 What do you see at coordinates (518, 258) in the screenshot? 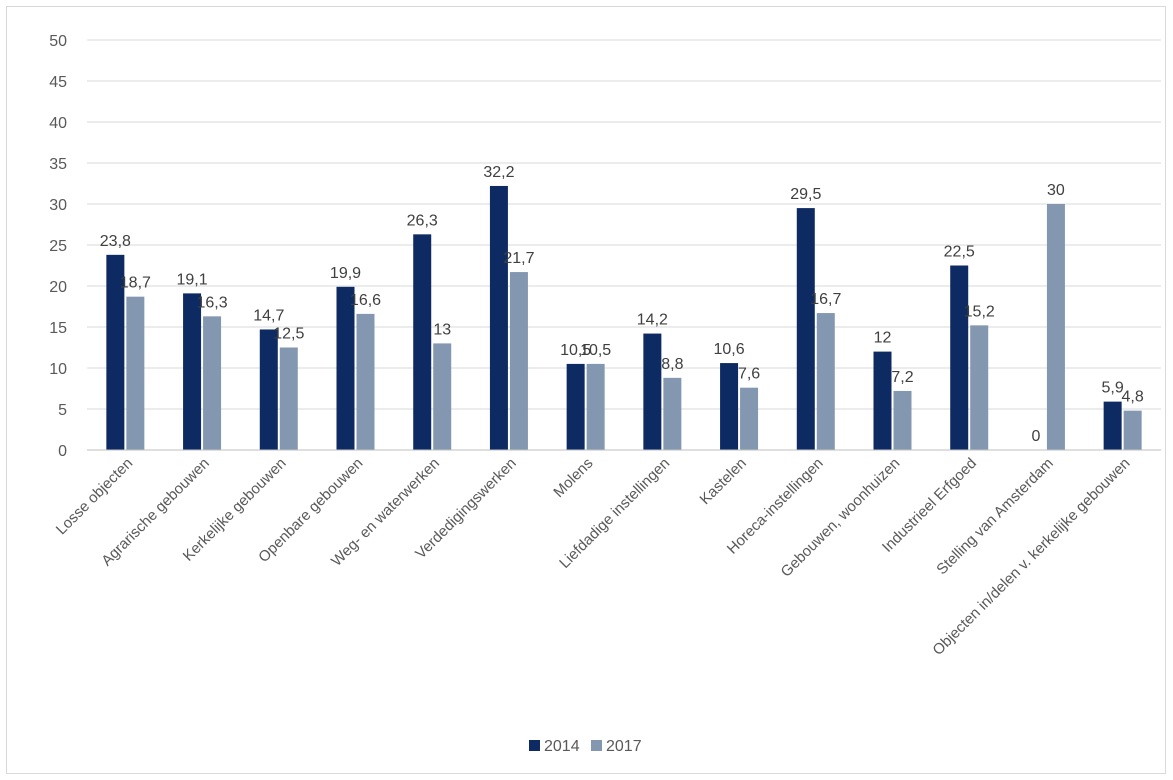
I see `data-label-2017: 21,7` at bounding box center [518, 258].